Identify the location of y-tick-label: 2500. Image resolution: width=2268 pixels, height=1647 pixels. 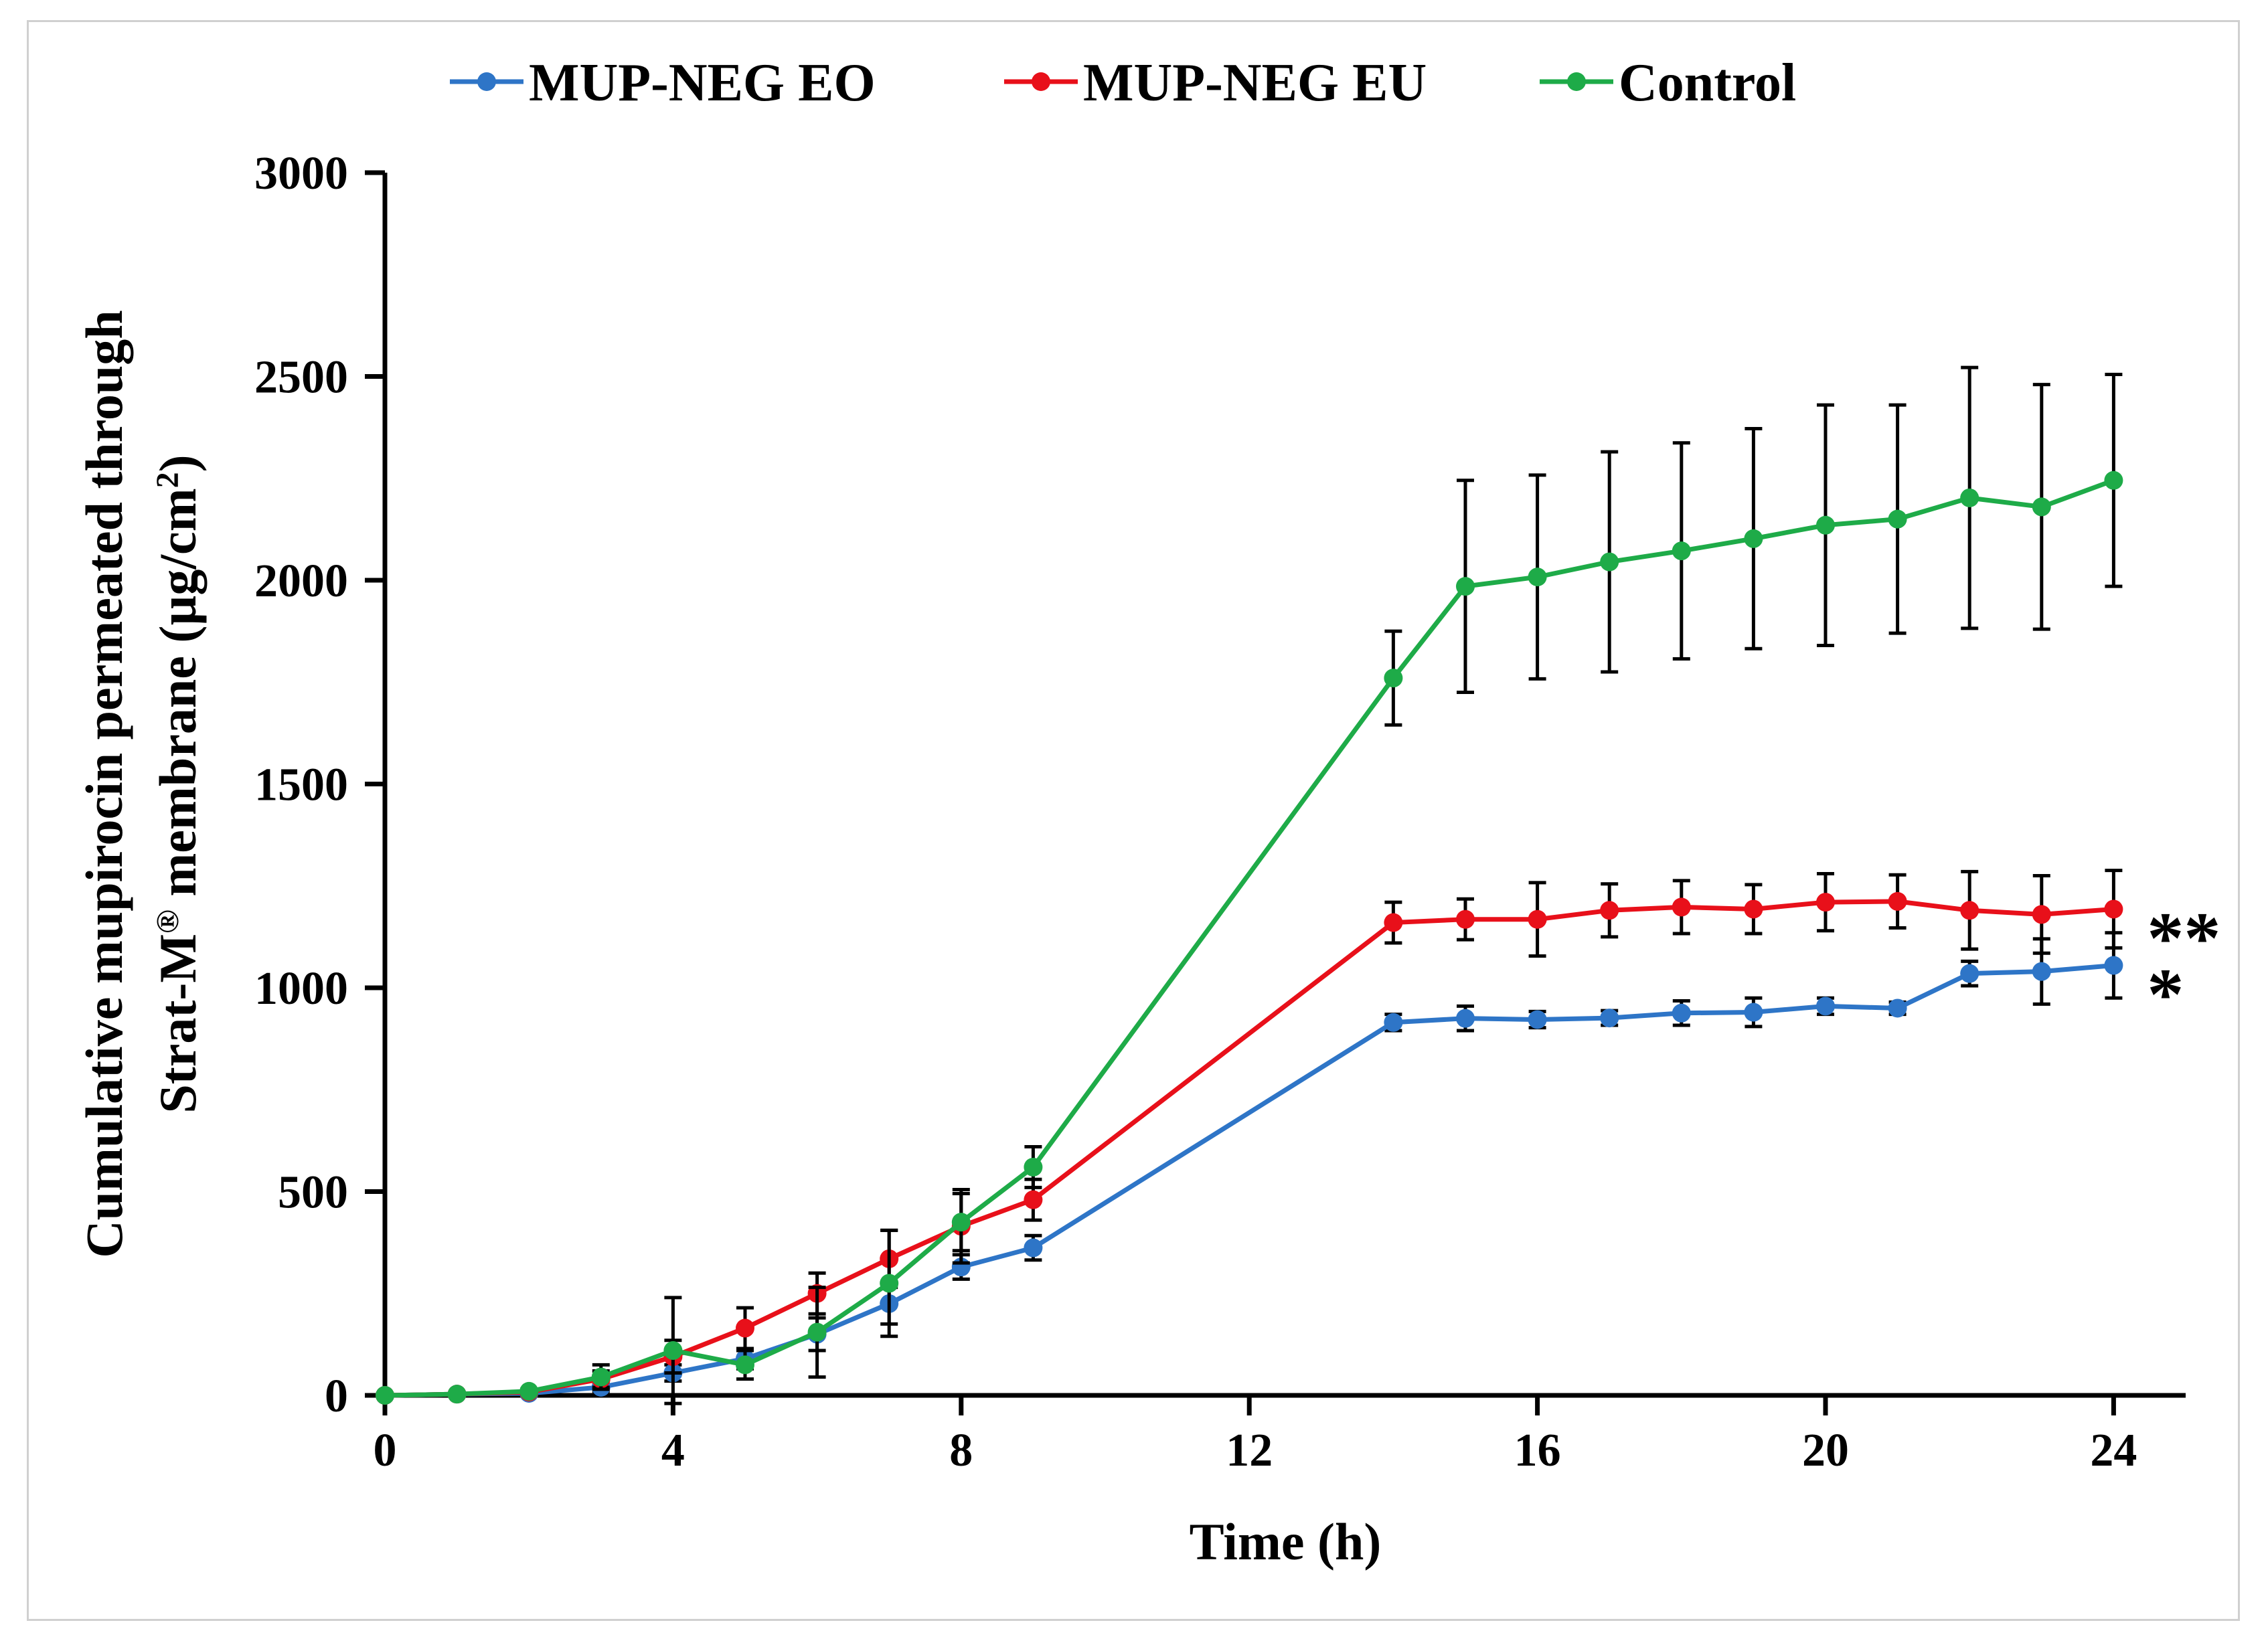
(301, 378).